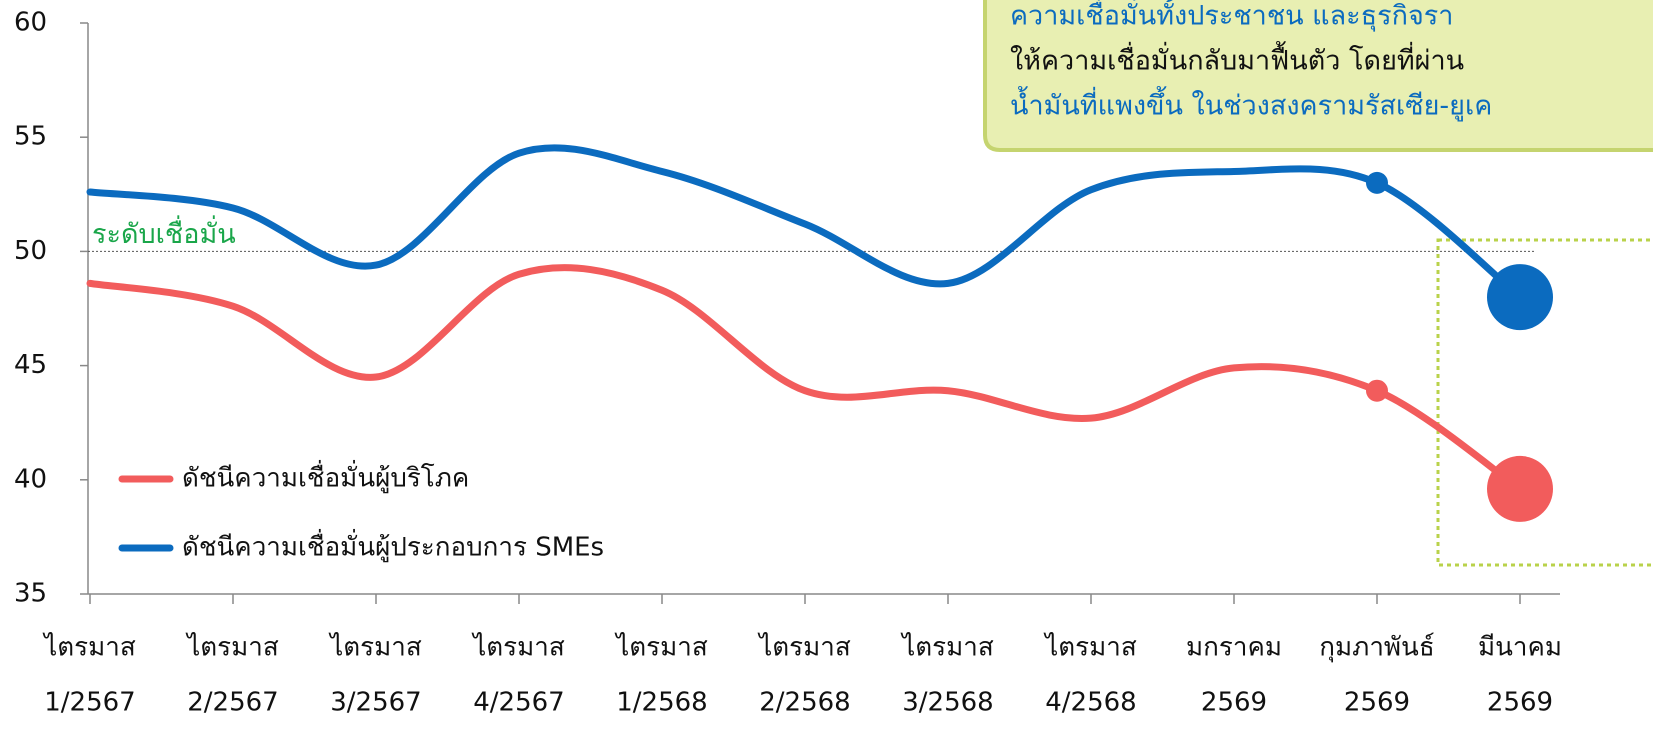 The height and width of the screenshot is (756, 1653). I want to click on legend-label: ดัชนีความเชื่อมั่นผู้ประกอบการ SMEs, so click(393, 546).